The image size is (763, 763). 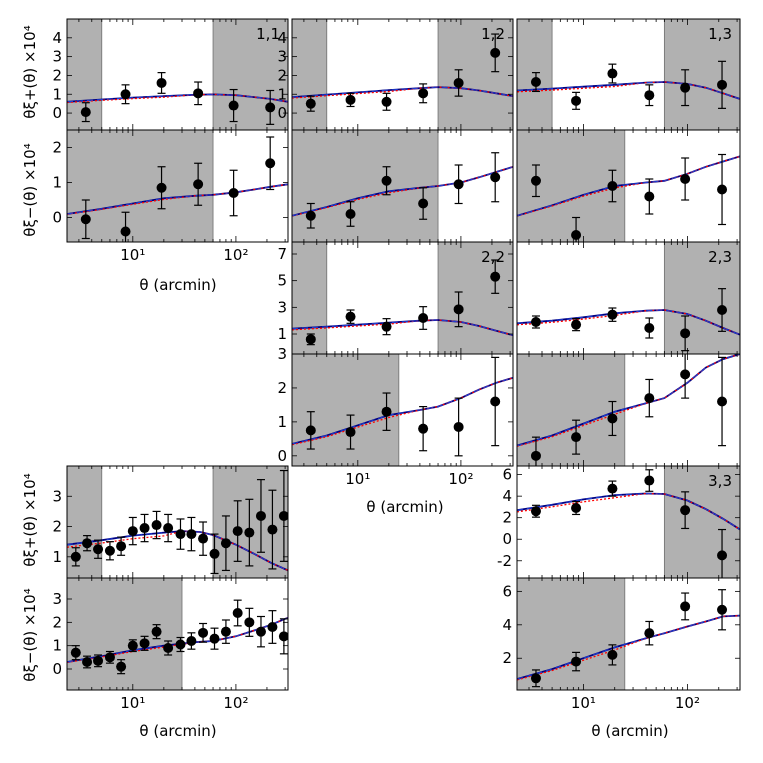 I want to click on panel-m11: 0 1 2 10¹ 10², so click(x=170, y=196).